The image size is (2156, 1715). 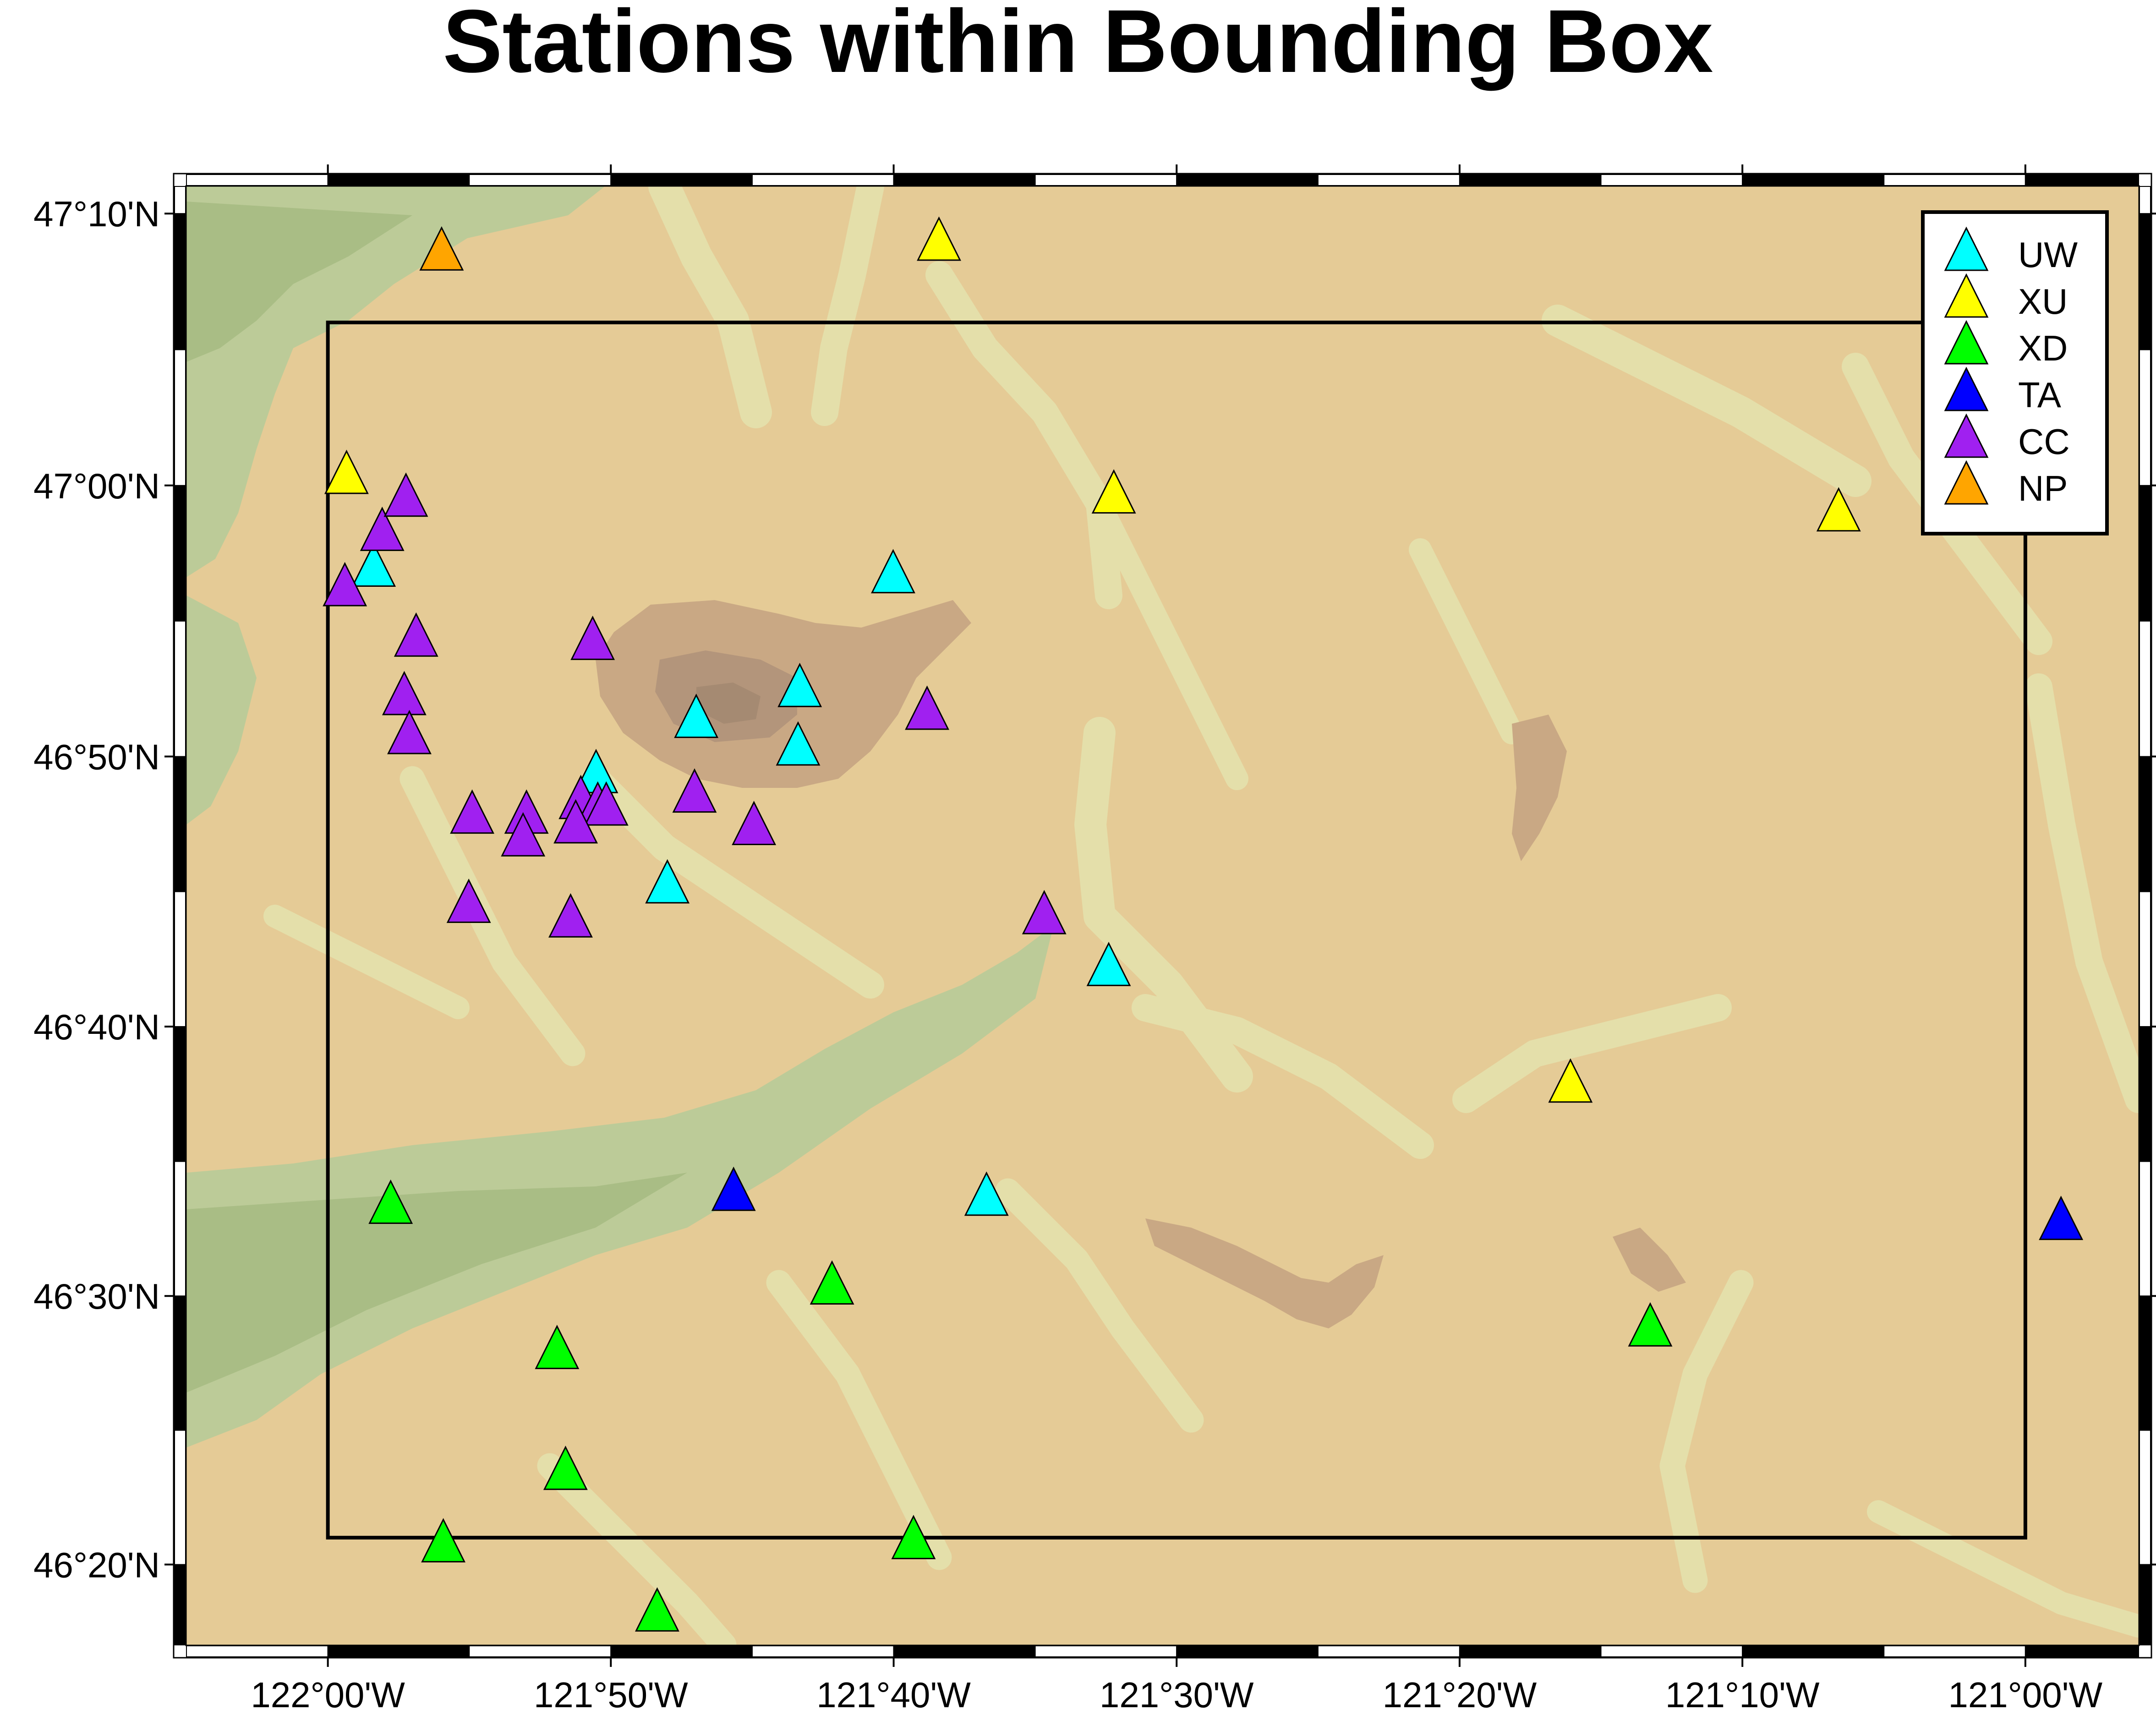 I want to click on legend-xu-symbol, so click(x=1966, y=295).